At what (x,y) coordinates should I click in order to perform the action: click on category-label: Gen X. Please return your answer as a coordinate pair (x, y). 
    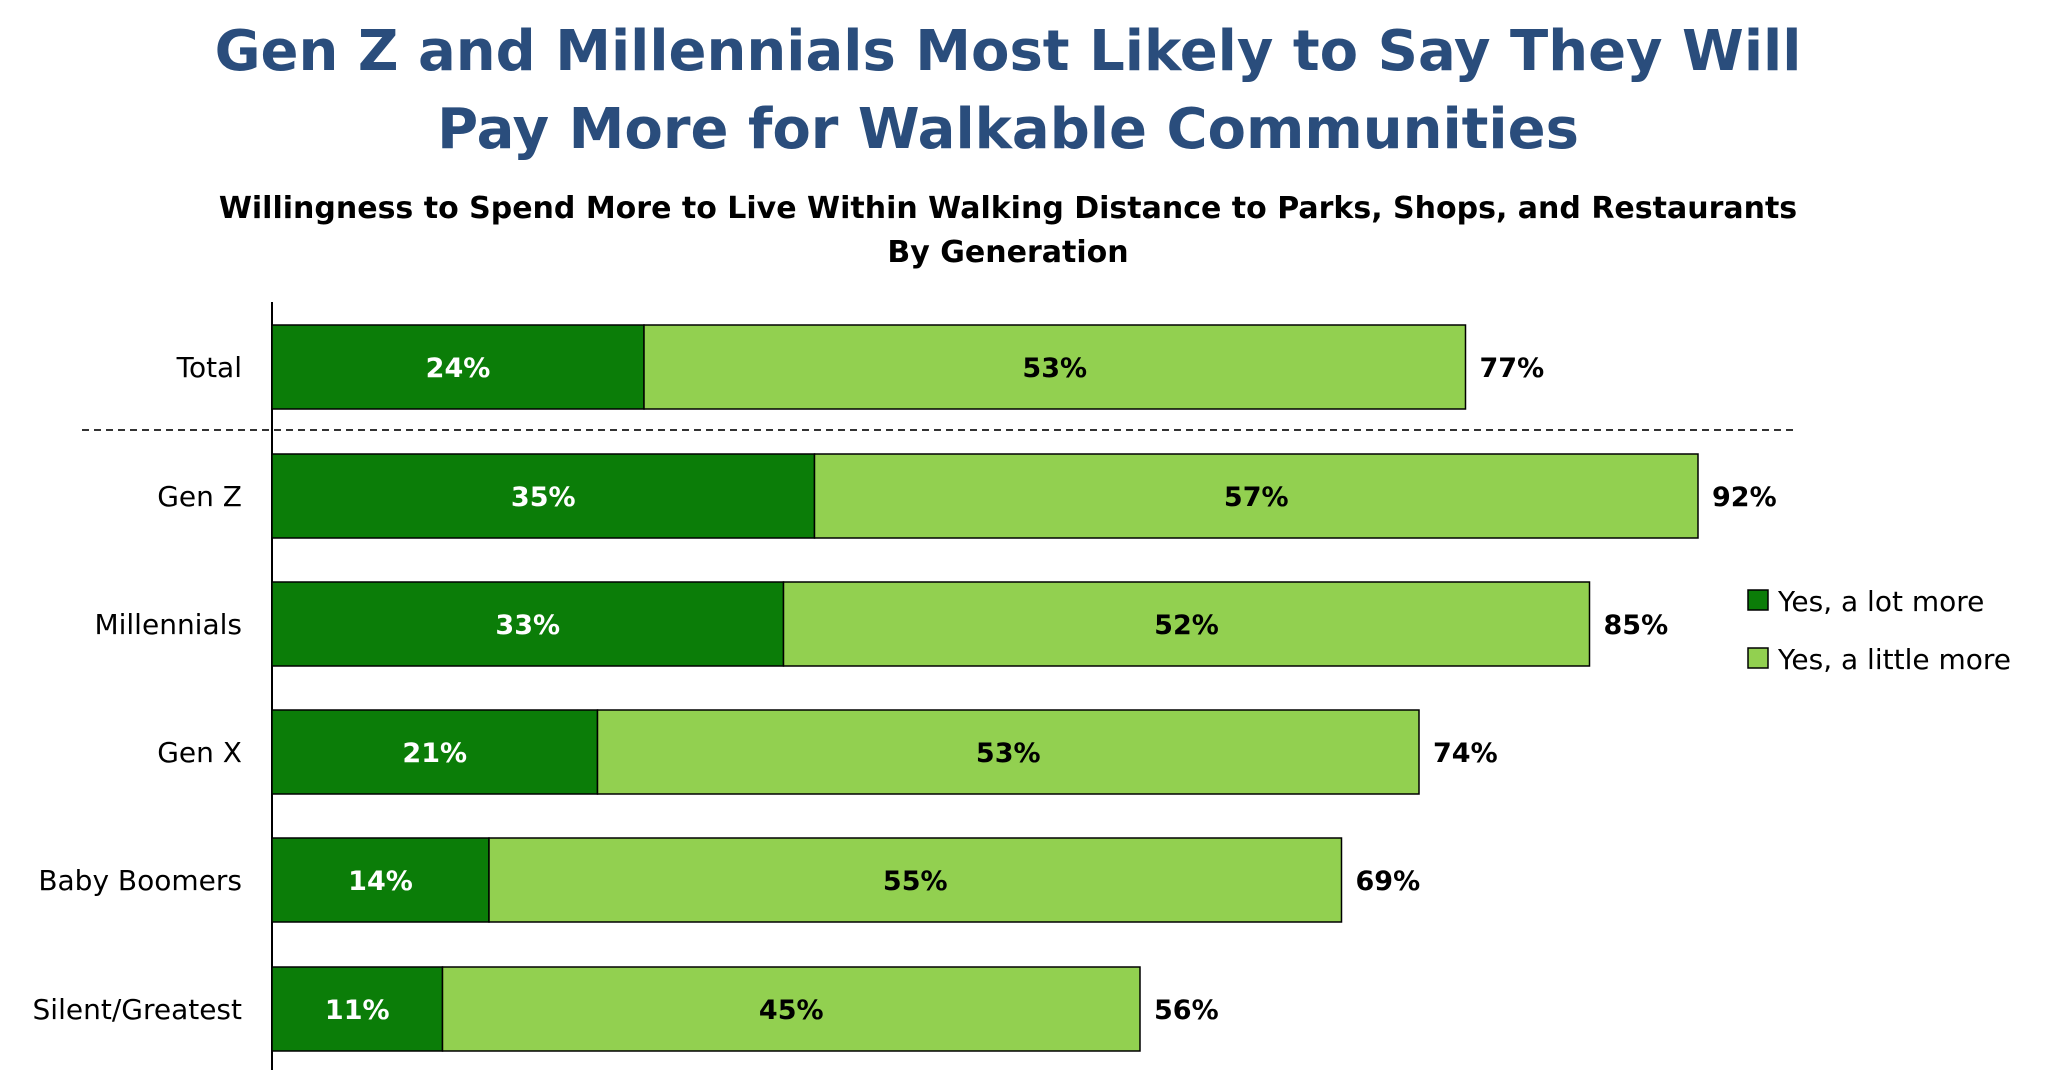
    Looking at the image, I should click on (199, 752).